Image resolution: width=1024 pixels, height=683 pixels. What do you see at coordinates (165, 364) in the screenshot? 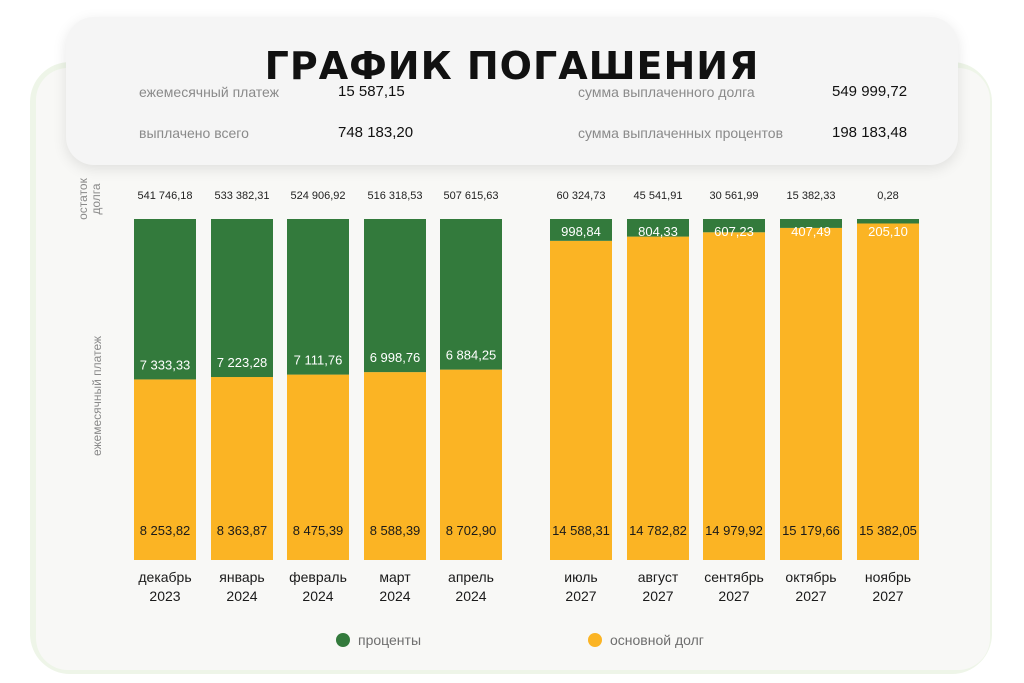
I see `interest-value-label: 7 333,33` at bounding box center [165, 364].